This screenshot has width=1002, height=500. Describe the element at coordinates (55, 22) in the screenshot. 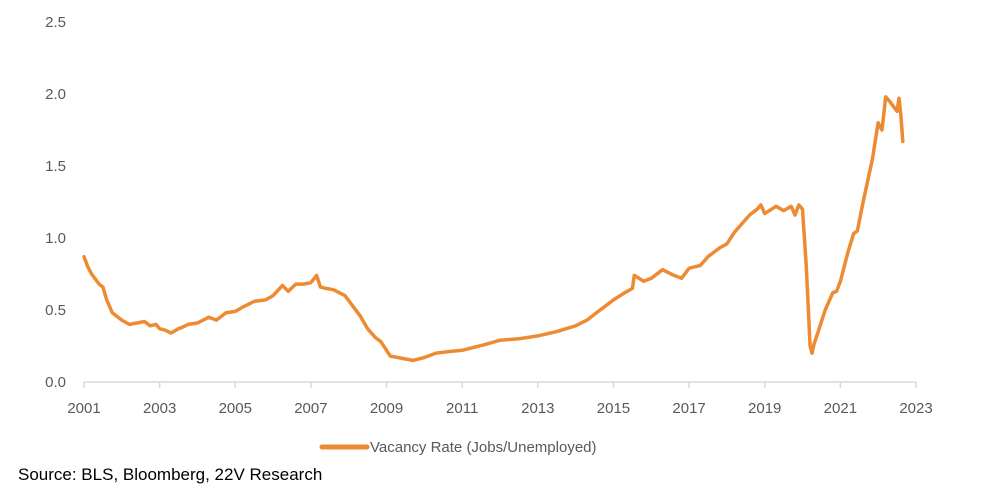

I see `y-tick-label: 2.5` at that location.